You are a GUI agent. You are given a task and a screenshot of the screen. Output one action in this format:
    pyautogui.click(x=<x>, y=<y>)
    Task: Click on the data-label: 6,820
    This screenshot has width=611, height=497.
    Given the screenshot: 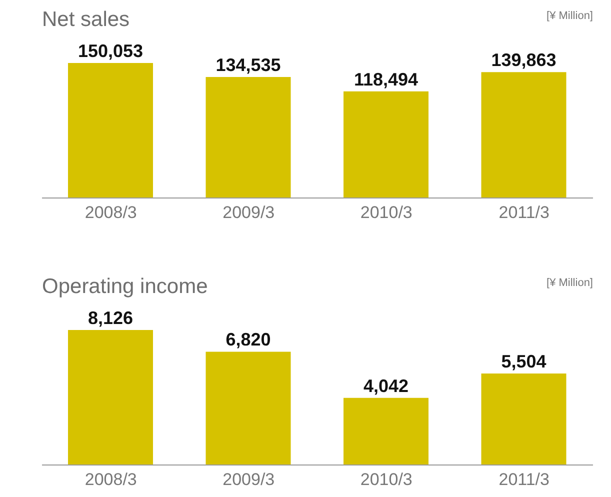 What is the action you would take?
    pyautogui.click(x=248, y=340)
    